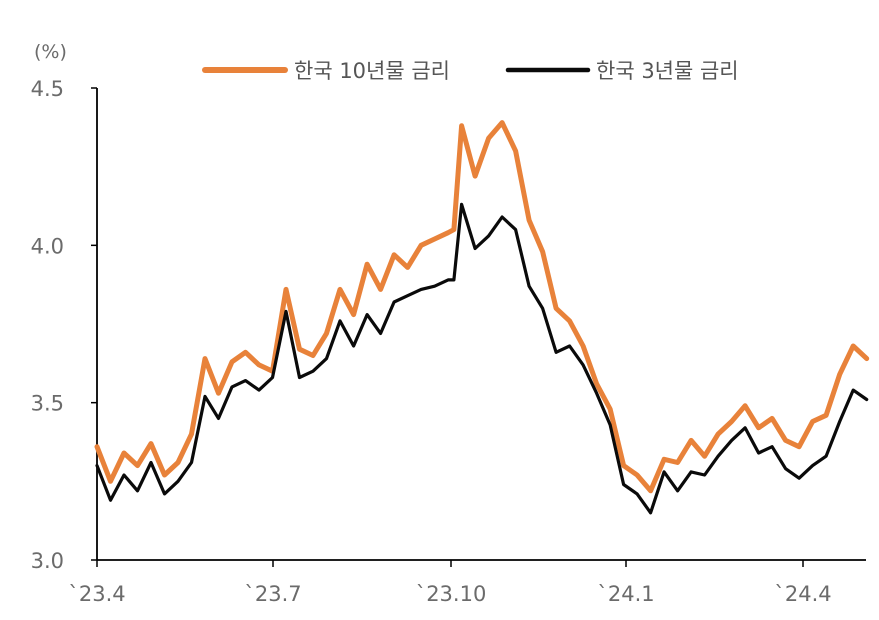 This screenshot has width=879, height=620. Describe the element at coordinates (372, 71) in the screenshot. I see `legend-label-10y: 한국 10년물 금리` at that location.